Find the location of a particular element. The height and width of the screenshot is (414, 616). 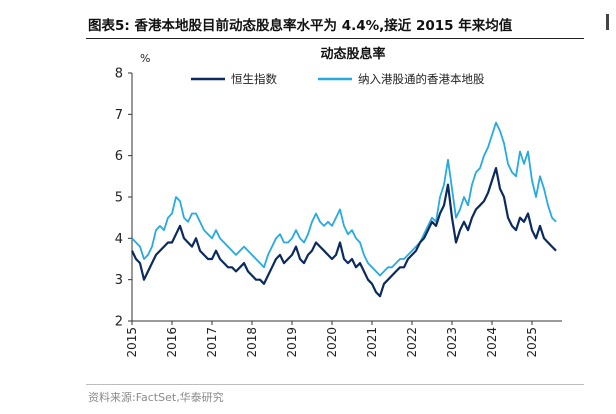

legend-label-2: 纳入港股通的香港本地股 is located at coordinates (421, 79).